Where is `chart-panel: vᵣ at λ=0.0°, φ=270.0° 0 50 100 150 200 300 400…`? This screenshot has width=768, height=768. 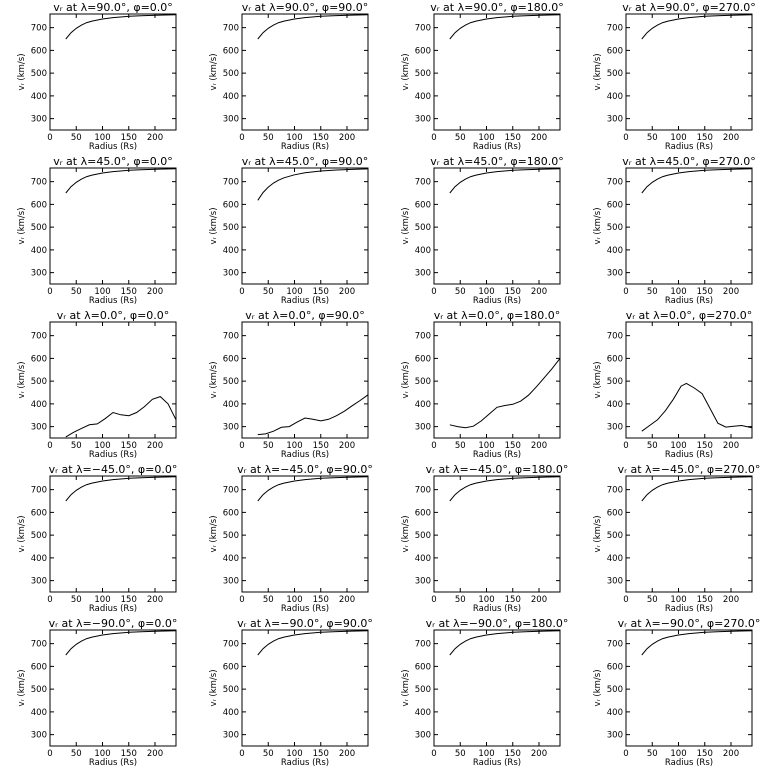 chart-panel: vᵣ at λ=0.0°, φ=270.0° 0 50 100 150 200 300 400… is located at coordinates (673, 384).